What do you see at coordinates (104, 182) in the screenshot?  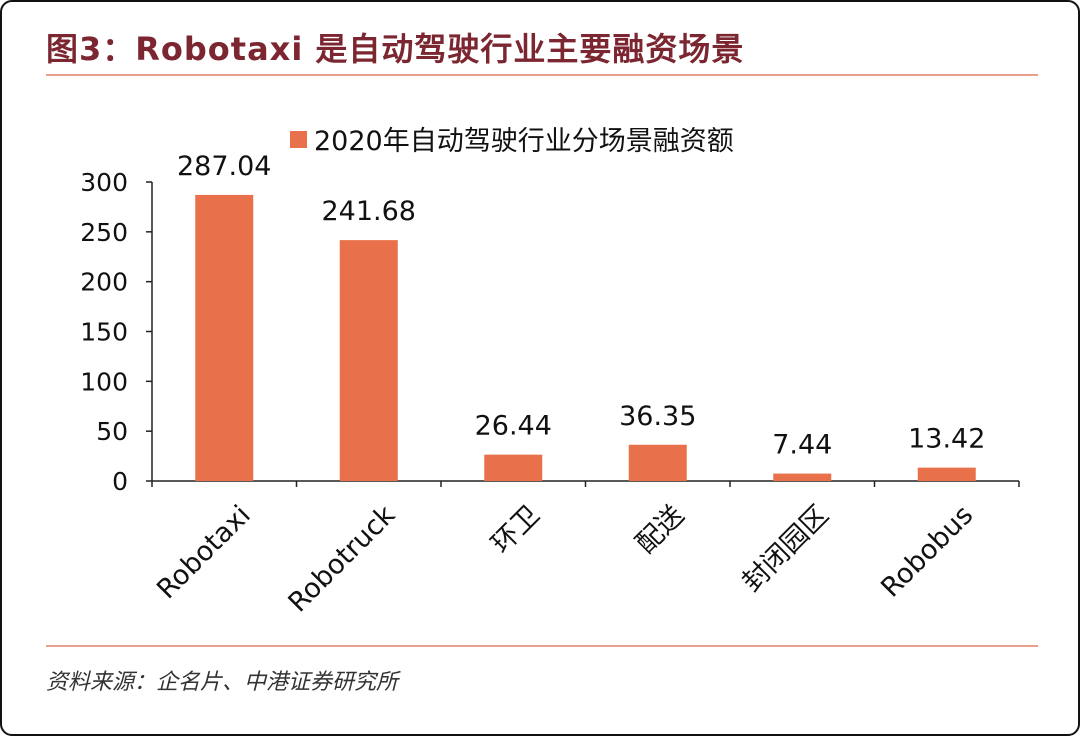 I see `y-tick-label: 300` at bounding box center [104, 182].